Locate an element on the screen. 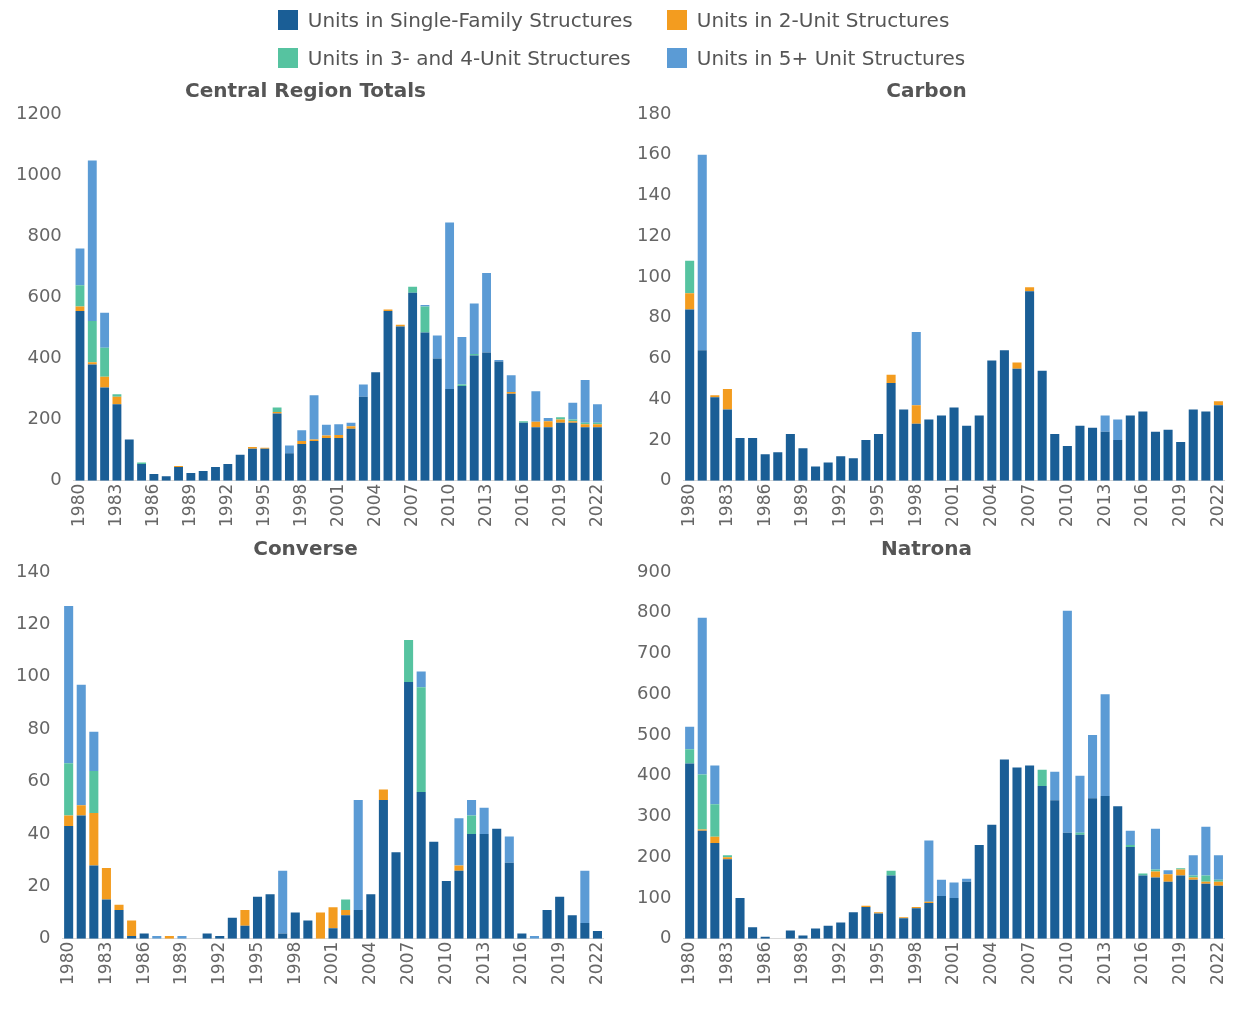  chart-title: Central Region Totals is located at coordinates (305, 90).